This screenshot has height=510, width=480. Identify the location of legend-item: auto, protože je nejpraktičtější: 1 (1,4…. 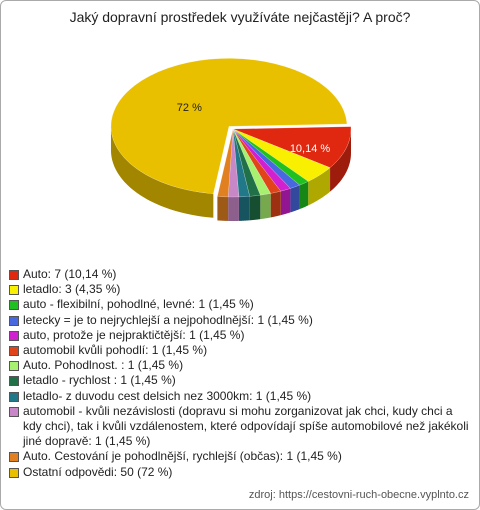
(240, 335).